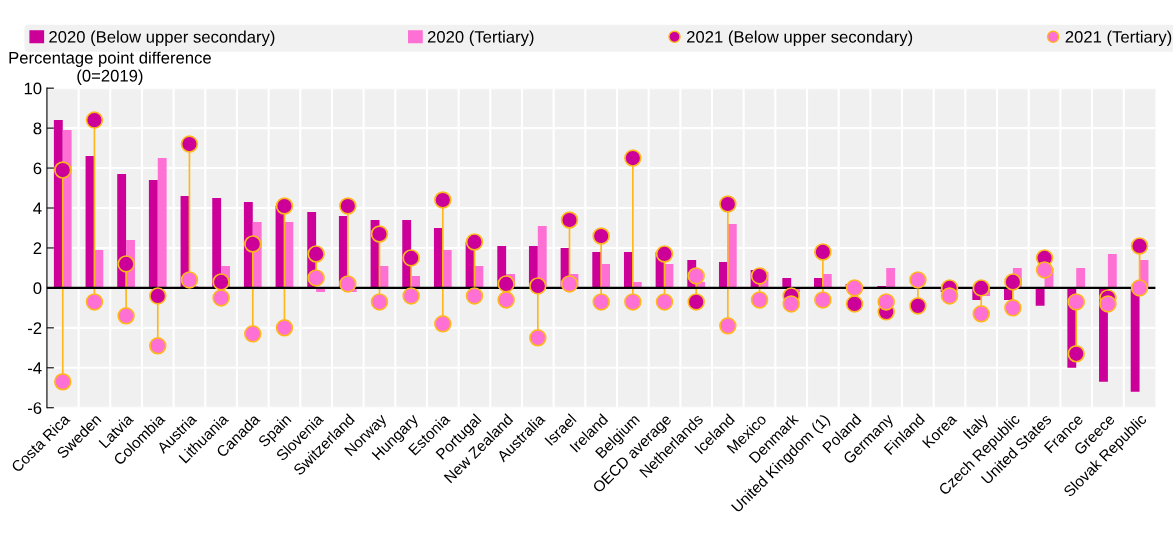 The image size is (1173, 551). What do you see at coordinates (37, 248) in the screenshot?
I see `y-tick-label: 2` at bounding box center [37, 248].